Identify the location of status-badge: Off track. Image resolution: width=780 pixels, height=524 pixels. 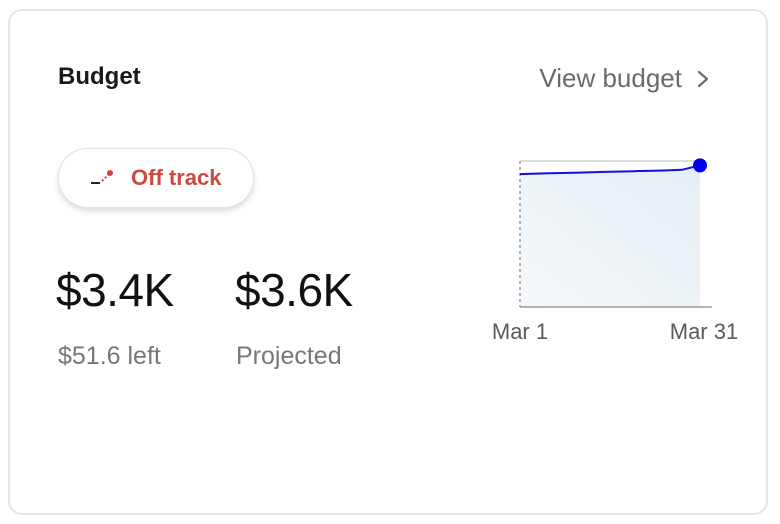
(156, 178).